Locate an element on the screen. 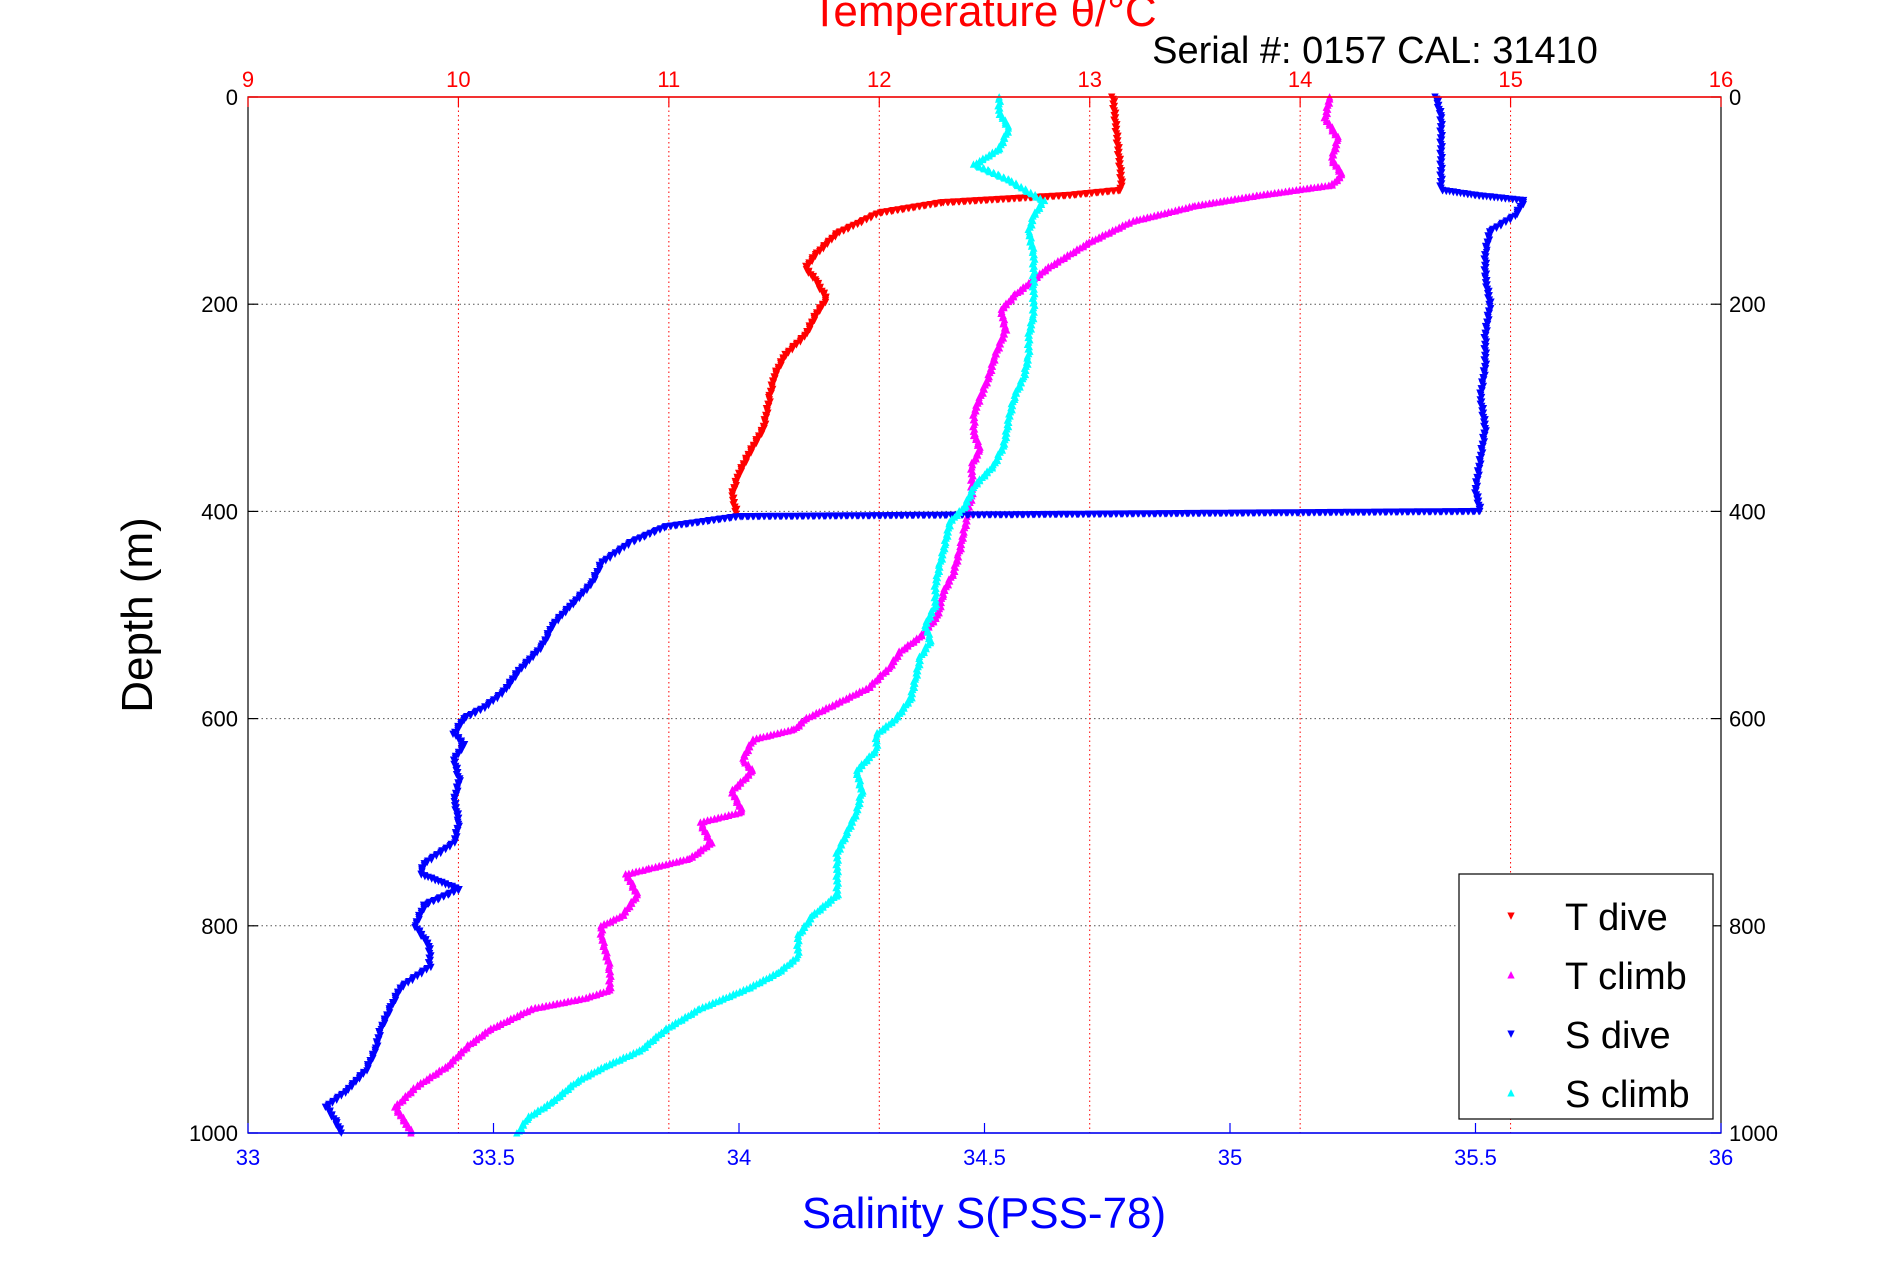 The image size is (1891, 1262). x-bottom-tick-label-1: 33.5 is located at coordinates (493, 1157).